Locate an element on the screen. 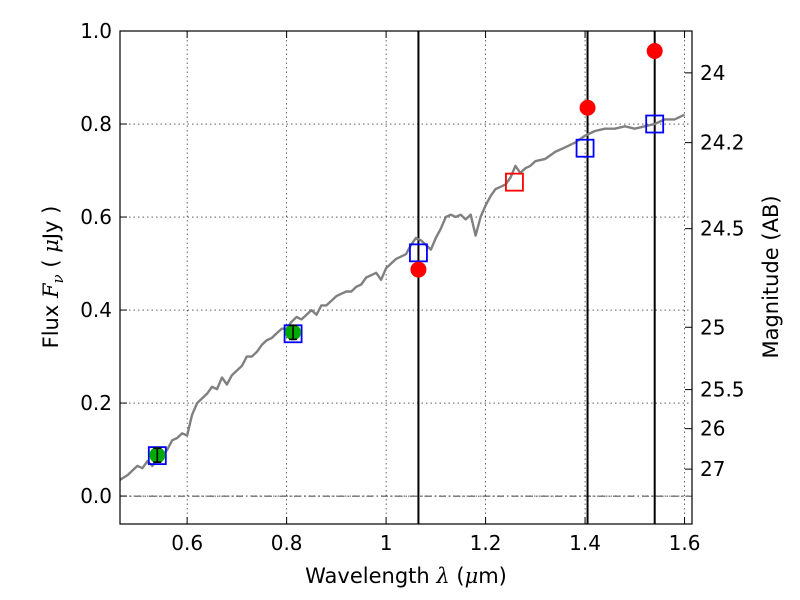  magnitude-tick-label: 27 is located at coordinates (712, 469).